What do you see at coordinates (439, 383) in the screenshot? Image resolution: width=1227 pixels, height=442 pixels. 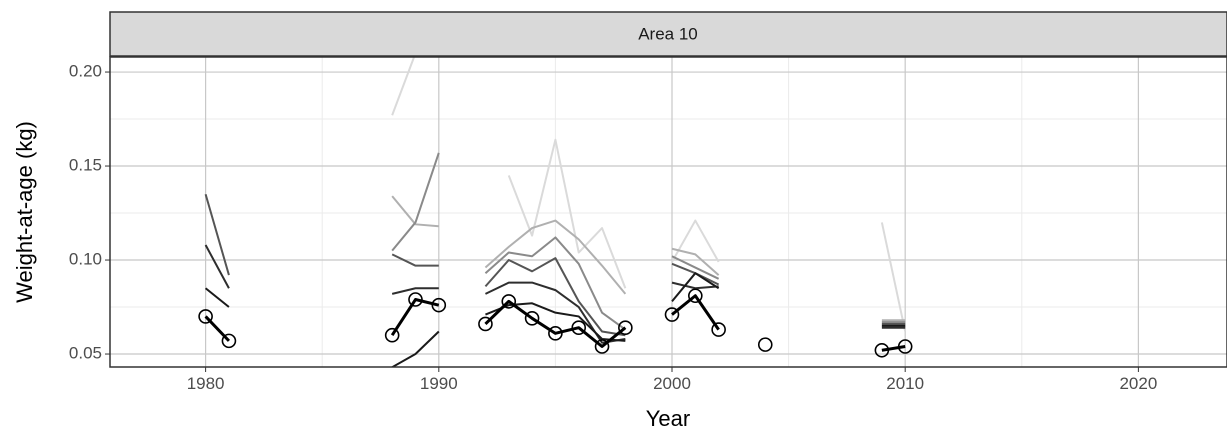 I see `x-tick-label: 1990` at bounding box center [439, 383].